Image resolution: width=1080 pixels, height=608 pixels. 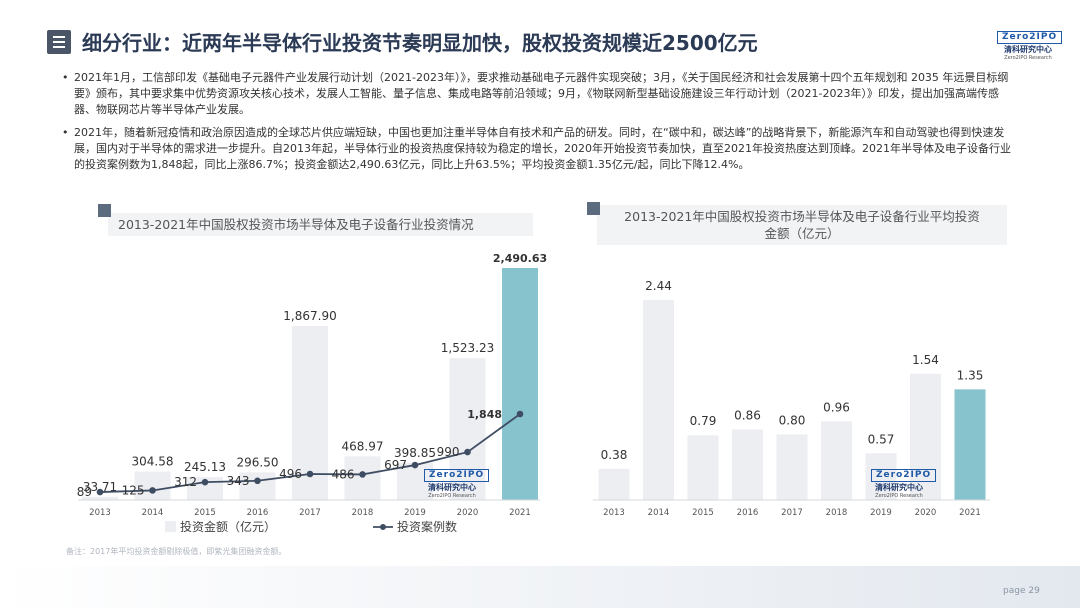 What do you see at coordinates (802, 233) in the screenshot?
I see `chart2-title-line2: 金额（亿元）` at bounding box center [802, 233].